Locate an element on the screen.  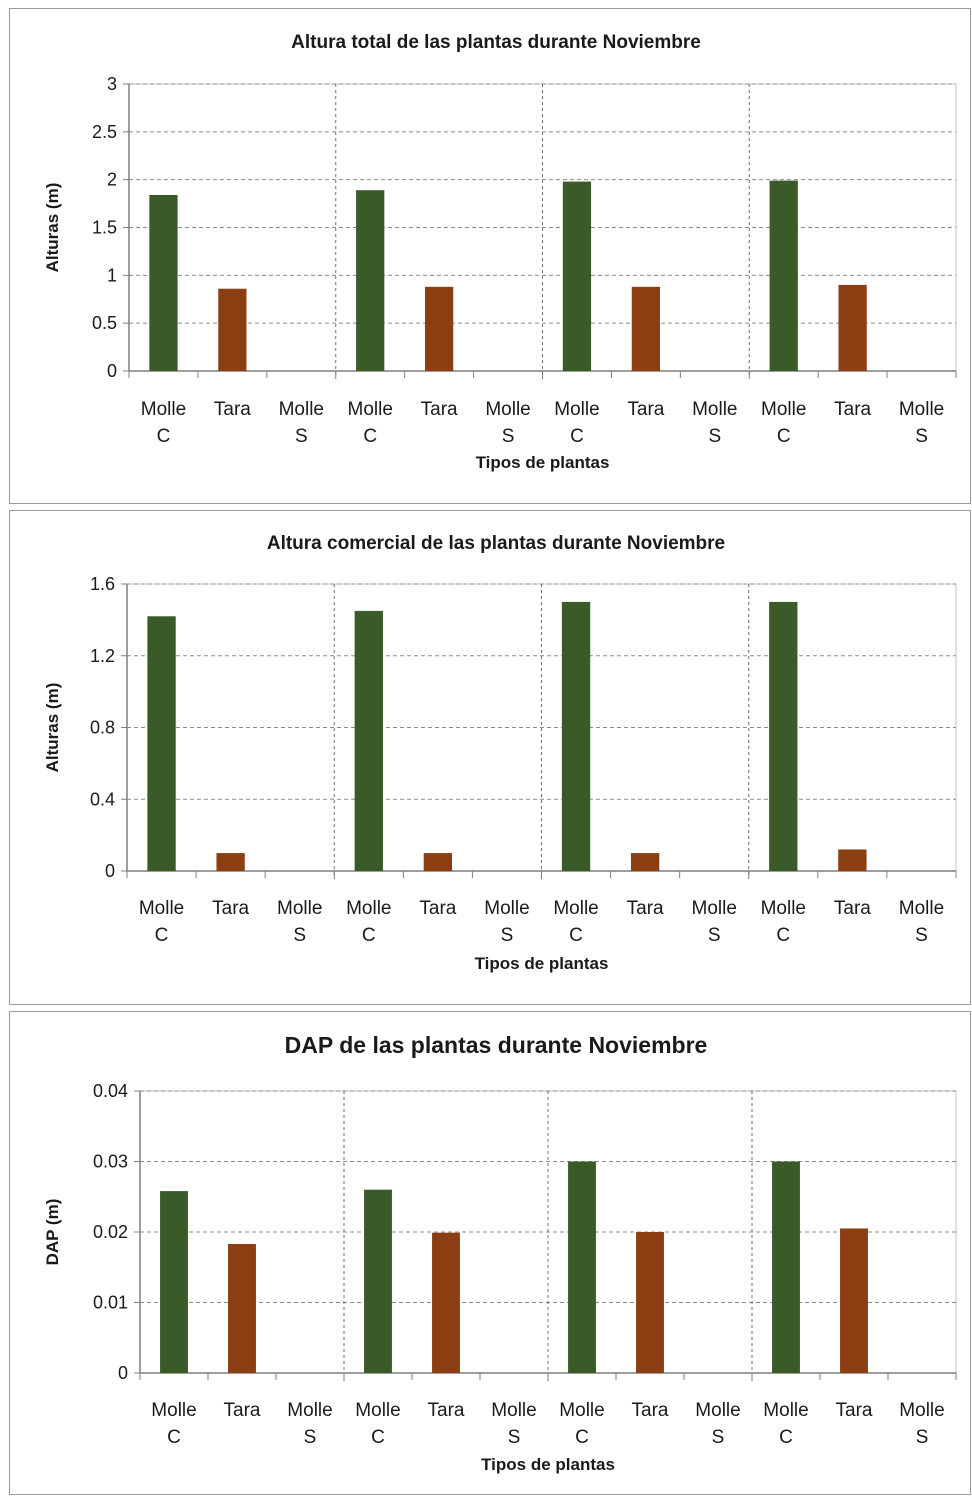
y-tick-label: 2 is located at coordinates (112, 180).